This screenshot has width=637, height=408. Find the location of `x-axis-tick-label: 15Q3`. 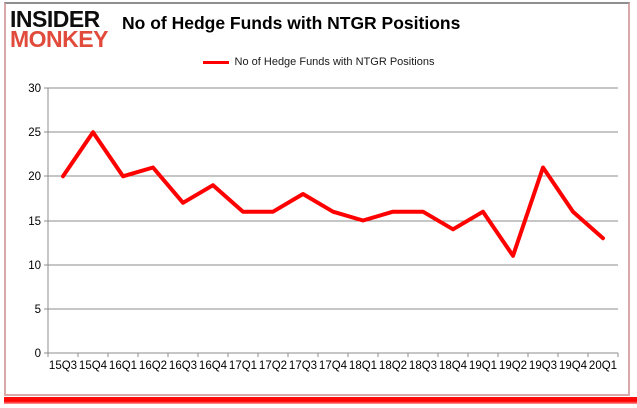

x-axis-tick-label: 15Q3 is located at coordinates (63, 366).